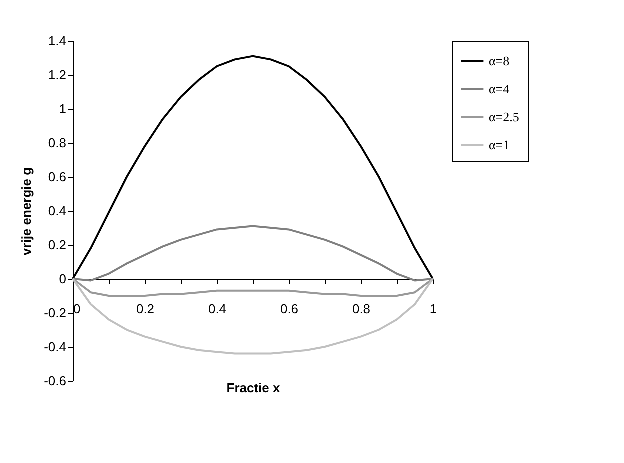 This screenshot has width=624, height=463. I want to click on x-tick-label: 0.6, so click(289, 309).